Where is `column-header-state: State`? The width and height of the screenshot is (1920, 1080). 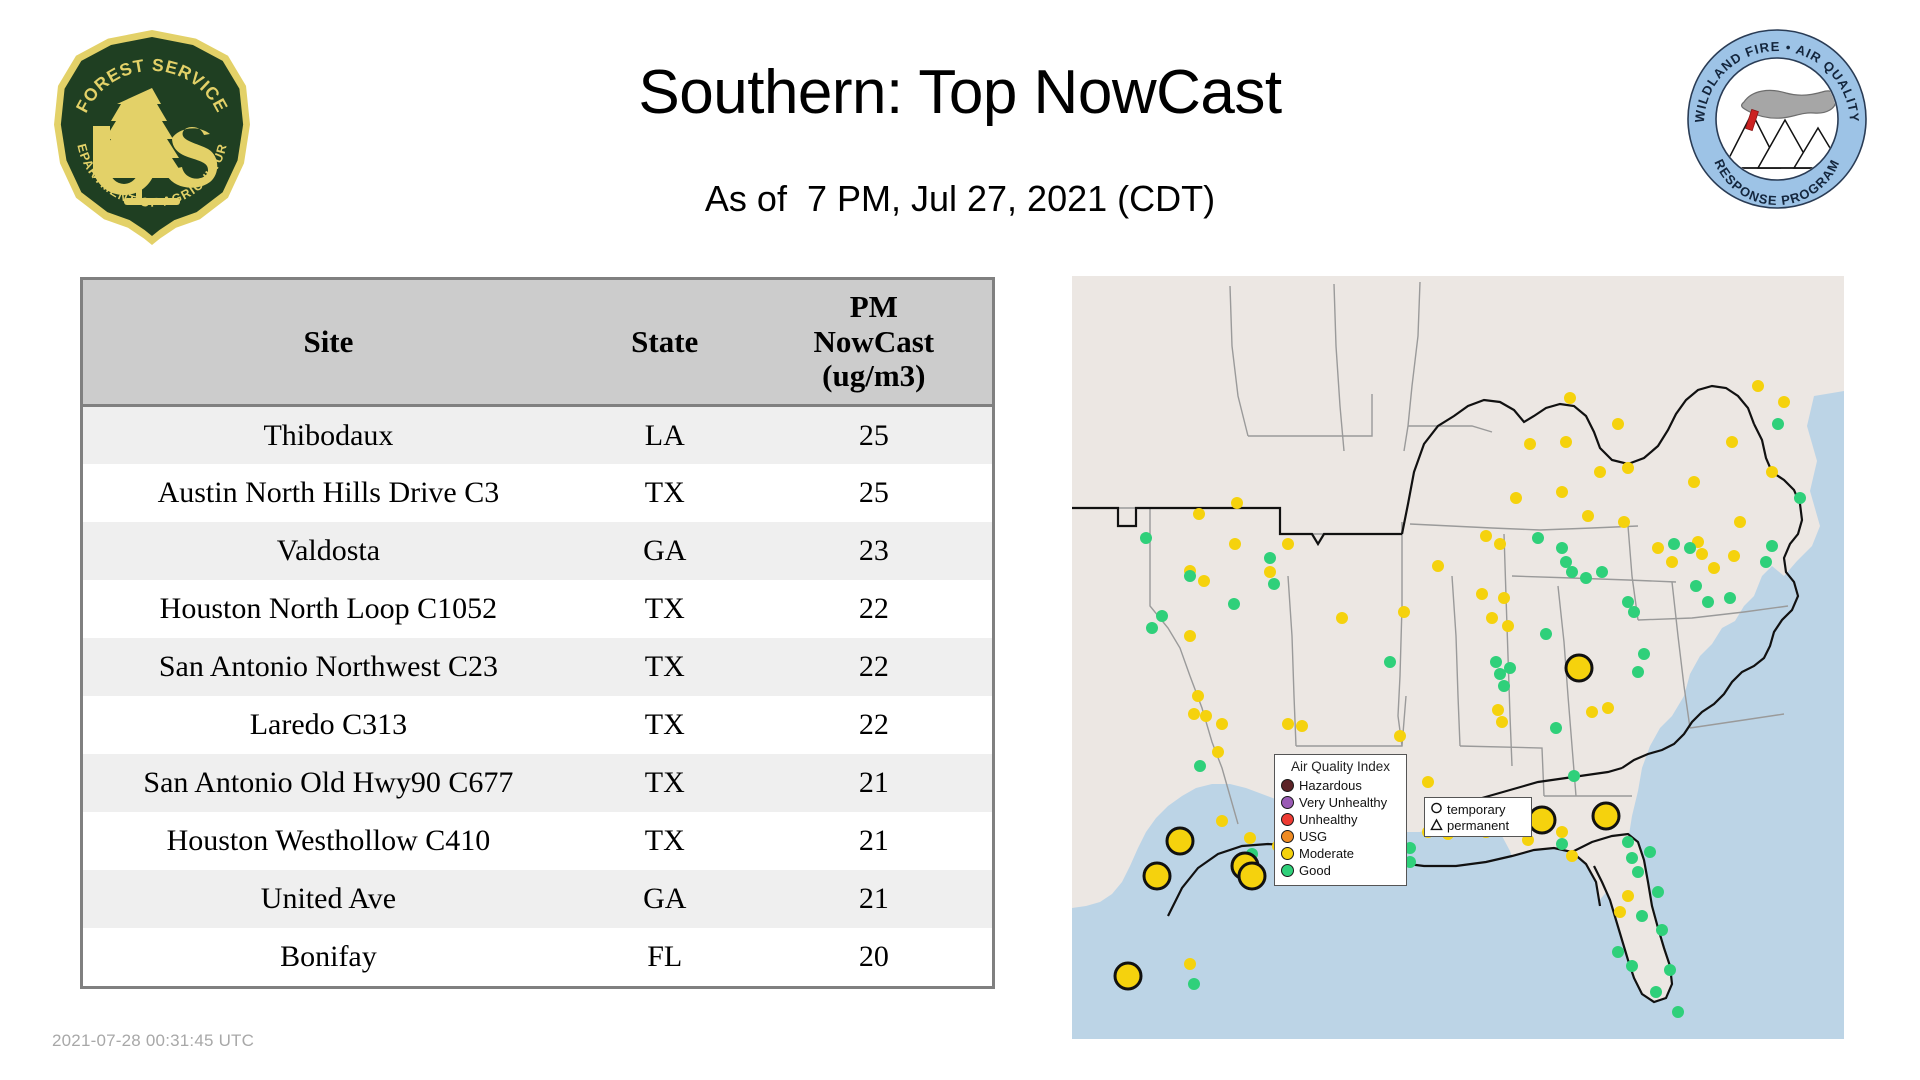
column-header-state: State is located at coordinates (664, 344).